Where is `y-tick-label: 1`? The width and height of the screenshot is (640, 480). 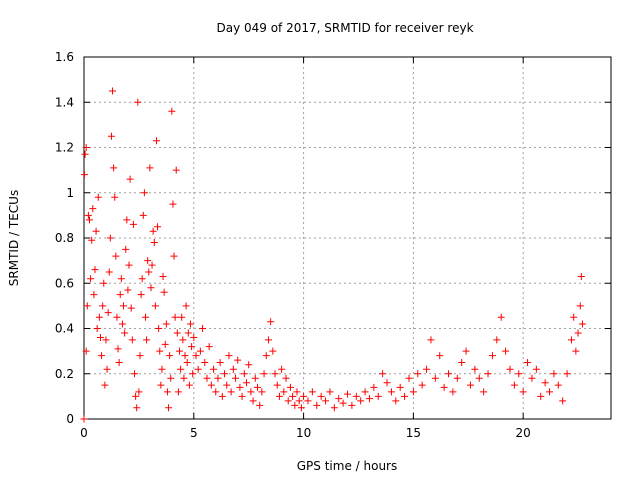
y-tick-label: 1 is located at coordinates (70, 193).